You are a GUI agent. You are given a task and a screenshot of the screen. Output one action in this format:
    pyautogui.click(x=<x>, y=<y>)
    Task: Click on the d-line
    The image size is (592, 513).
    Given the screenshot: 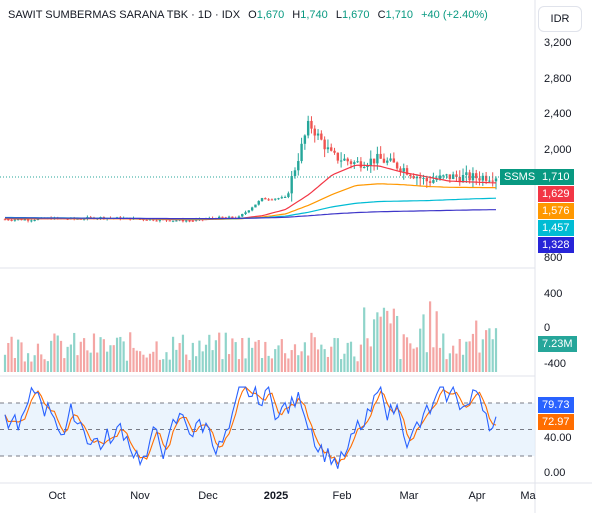 What is the action you would take?
    pyautogui.click(x=250, y=425)
    